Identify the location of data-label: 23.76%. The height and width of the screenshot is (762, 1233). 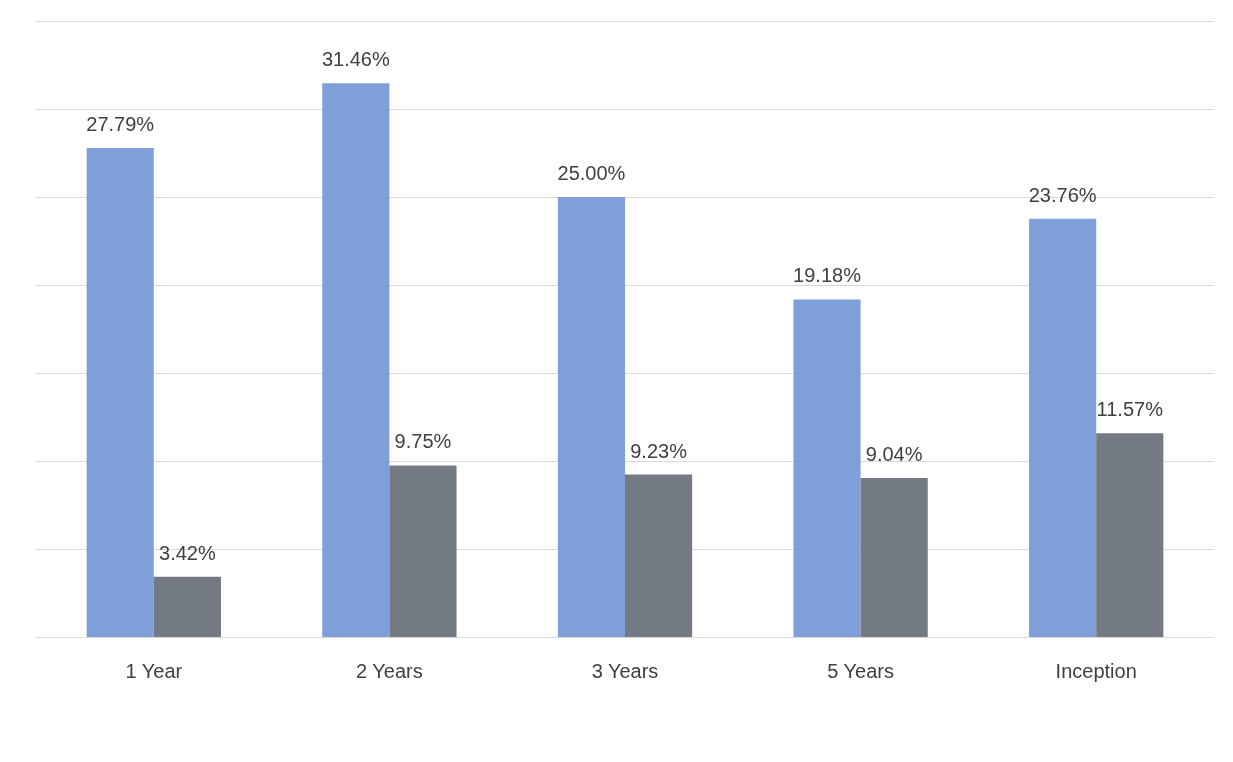
(1062, 194).